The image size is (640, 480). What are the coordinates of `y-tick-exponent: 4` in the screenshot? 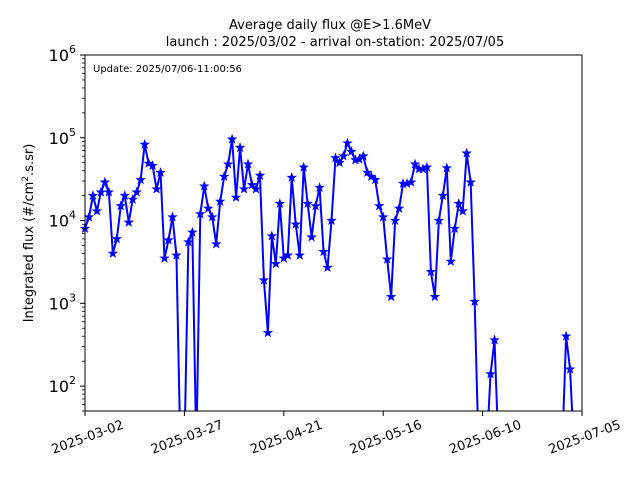 It's located at (72, 215).